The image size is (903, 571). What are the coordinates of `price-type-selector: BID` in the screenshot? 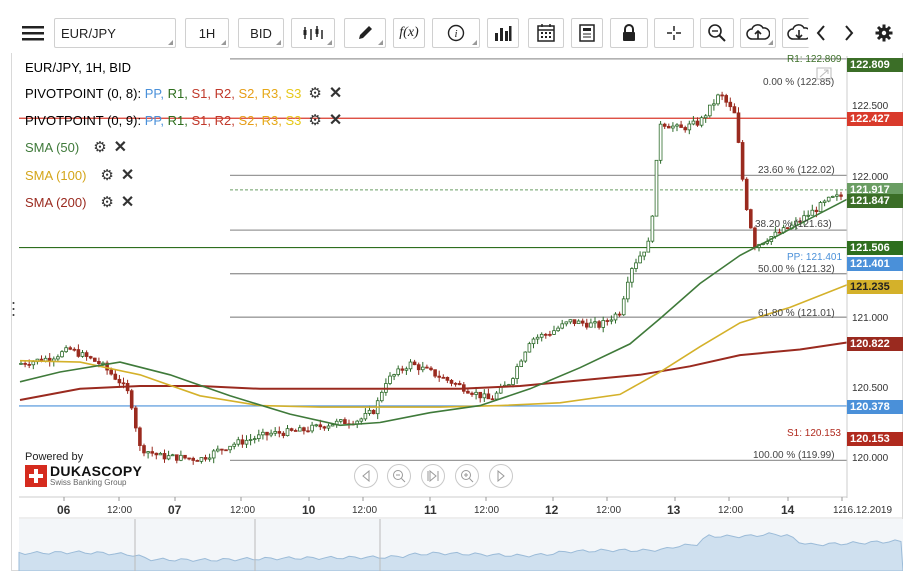 It's located at (261, 33).